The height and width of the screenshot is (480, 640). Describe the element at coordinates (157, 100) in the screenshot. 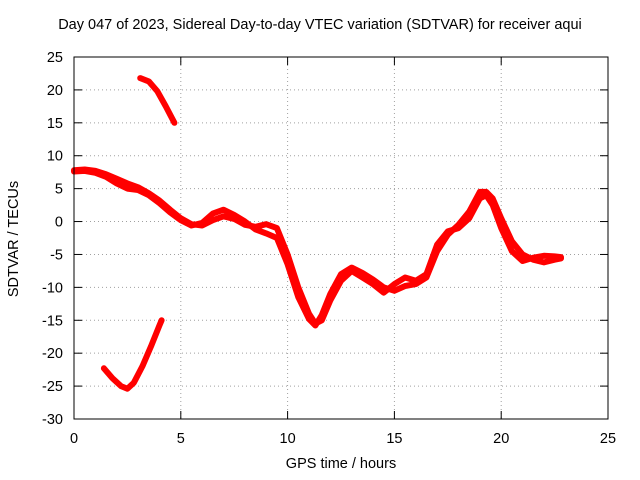

I see `series-line-upper-segment` at that location.